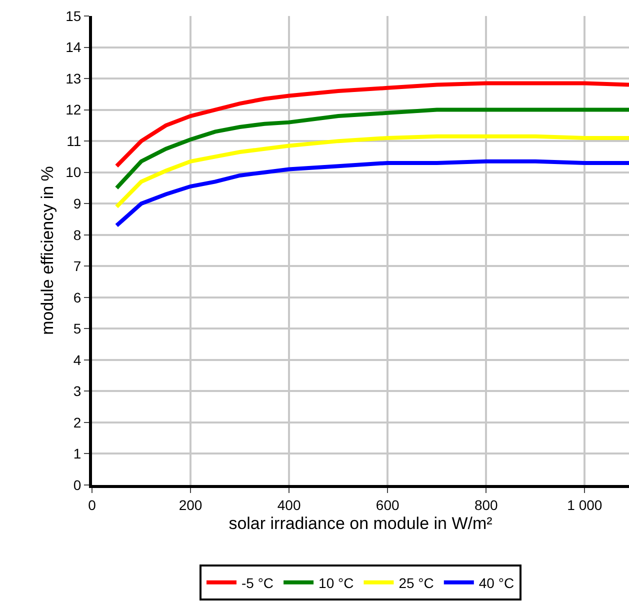 The height and width of the screenshot is (607, 629). What do you see at coordinates (74, 78) in the screenshot?
I see `y-tick-label: 13` at bounding box center [74, 78].